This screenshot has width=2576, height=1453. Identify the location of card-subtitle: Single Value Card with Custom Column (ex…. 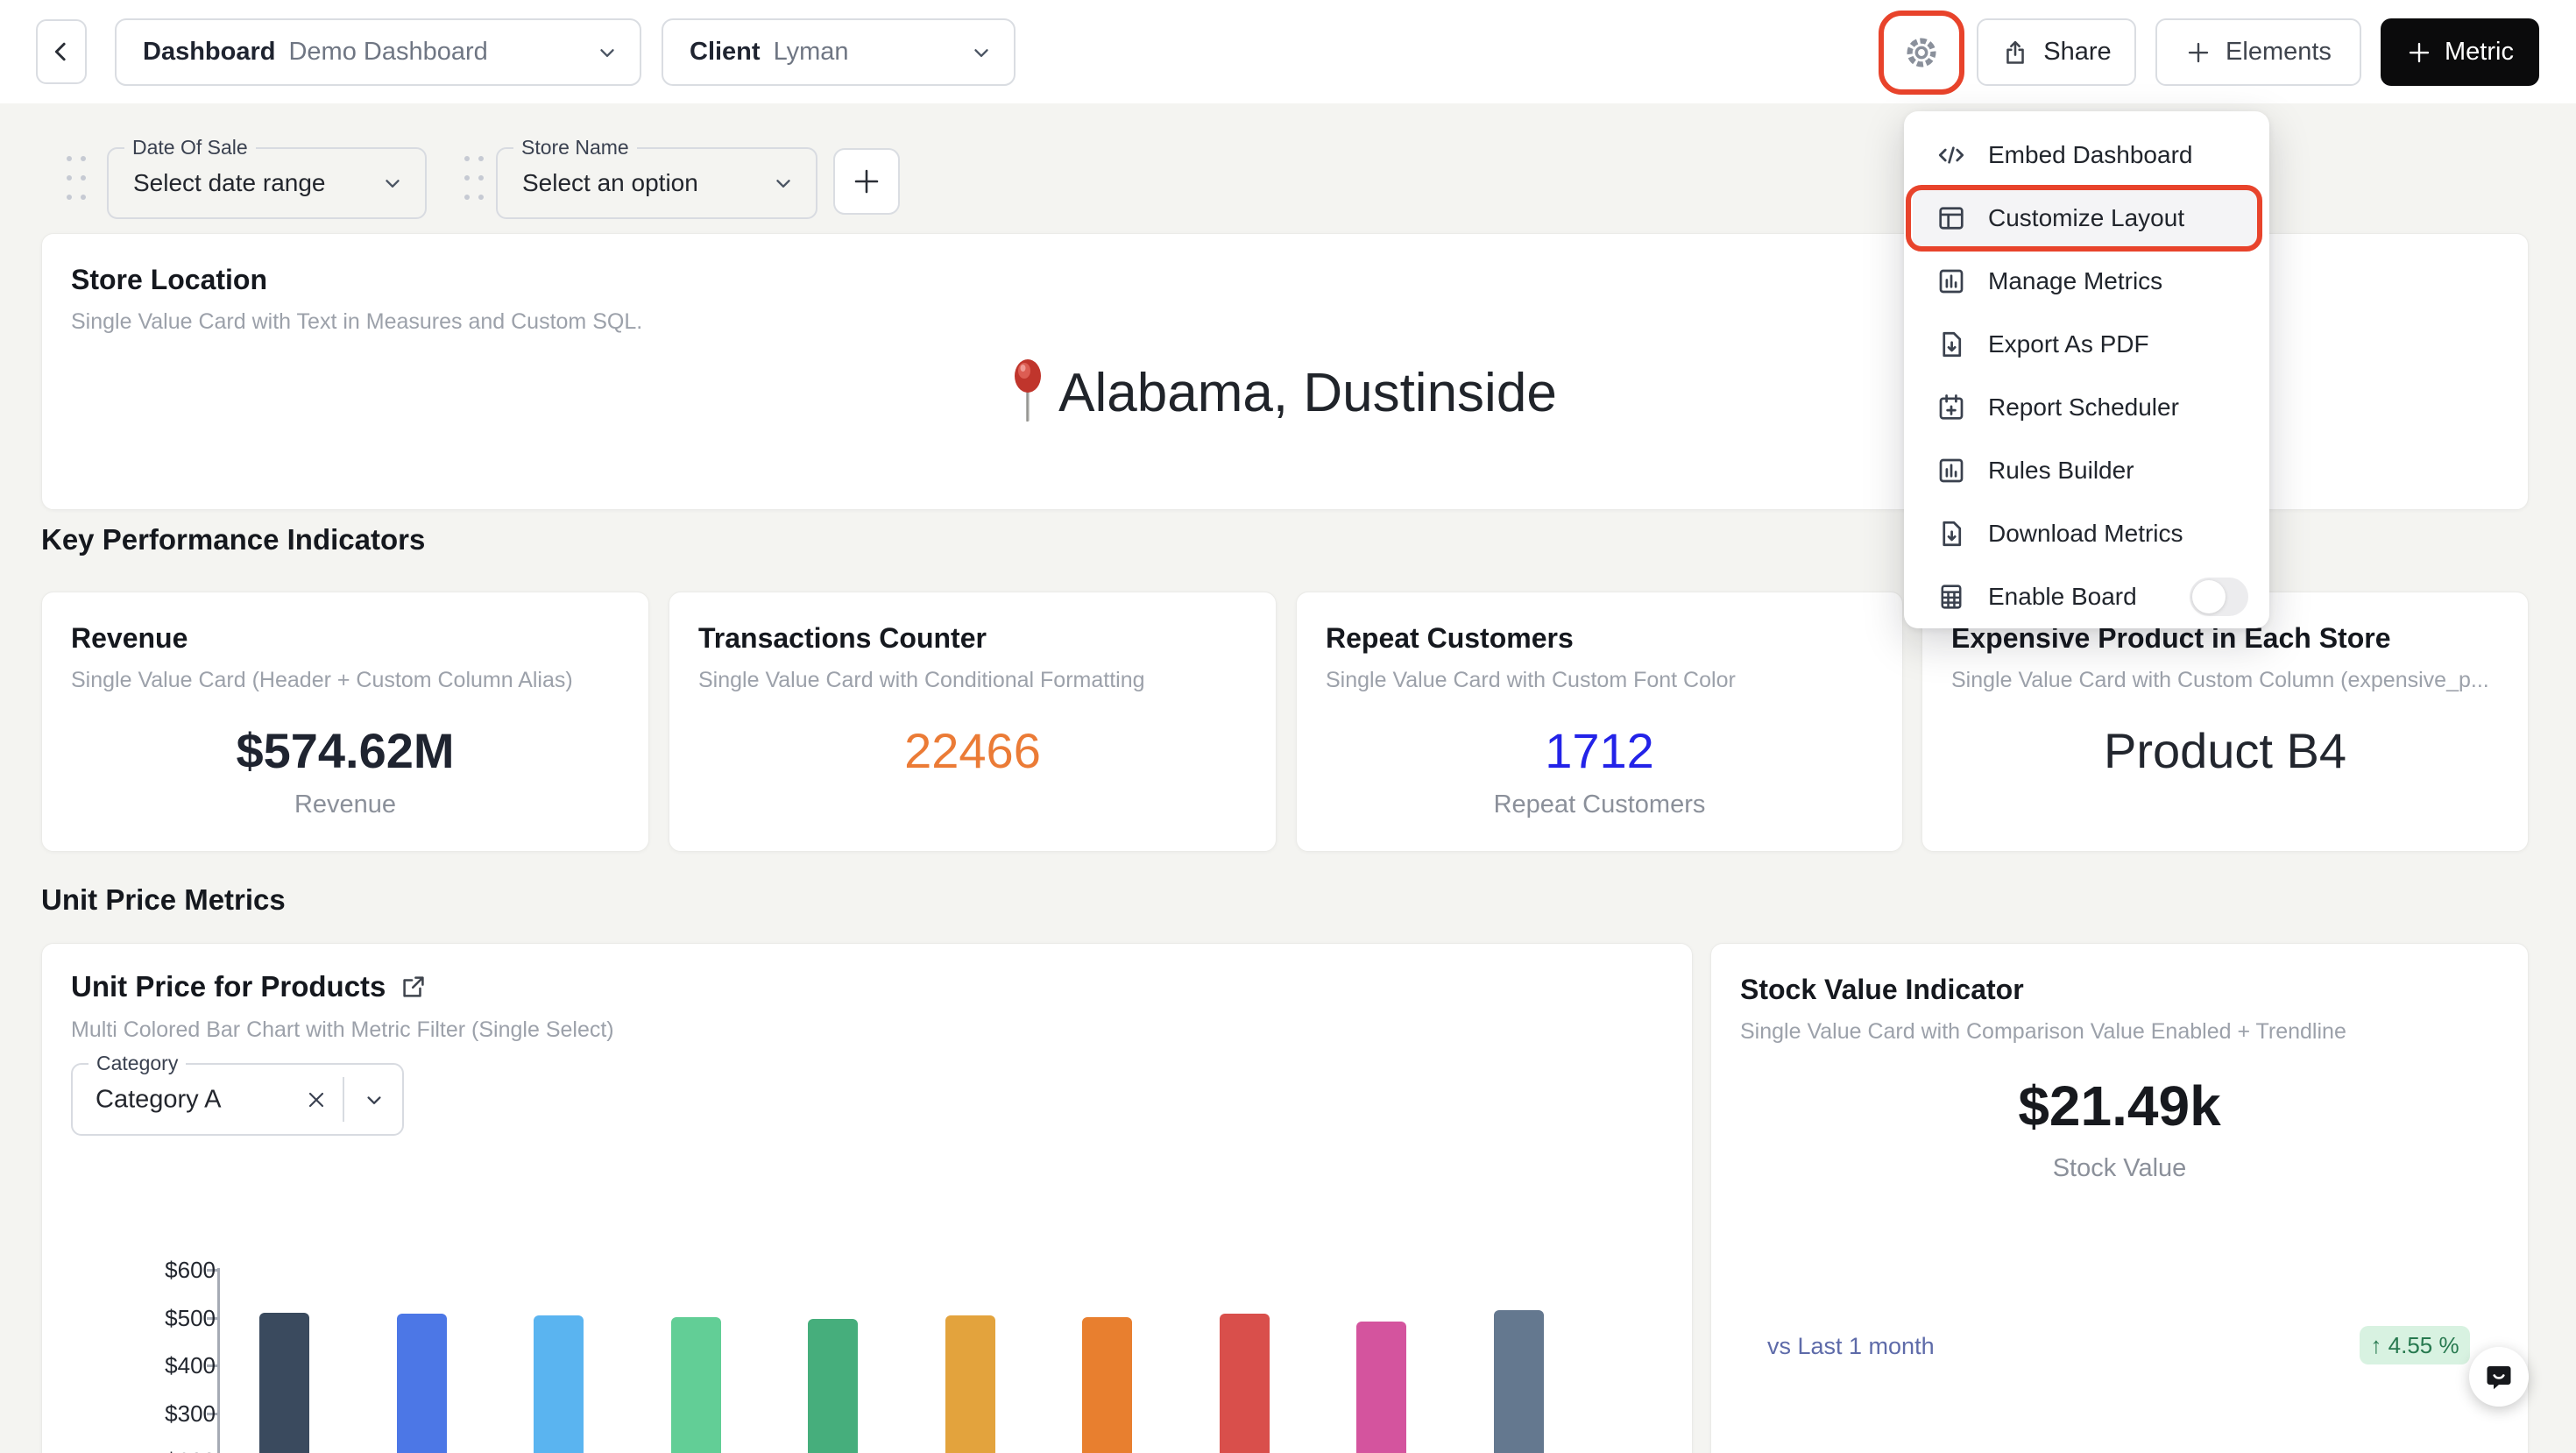
(2220, 680).